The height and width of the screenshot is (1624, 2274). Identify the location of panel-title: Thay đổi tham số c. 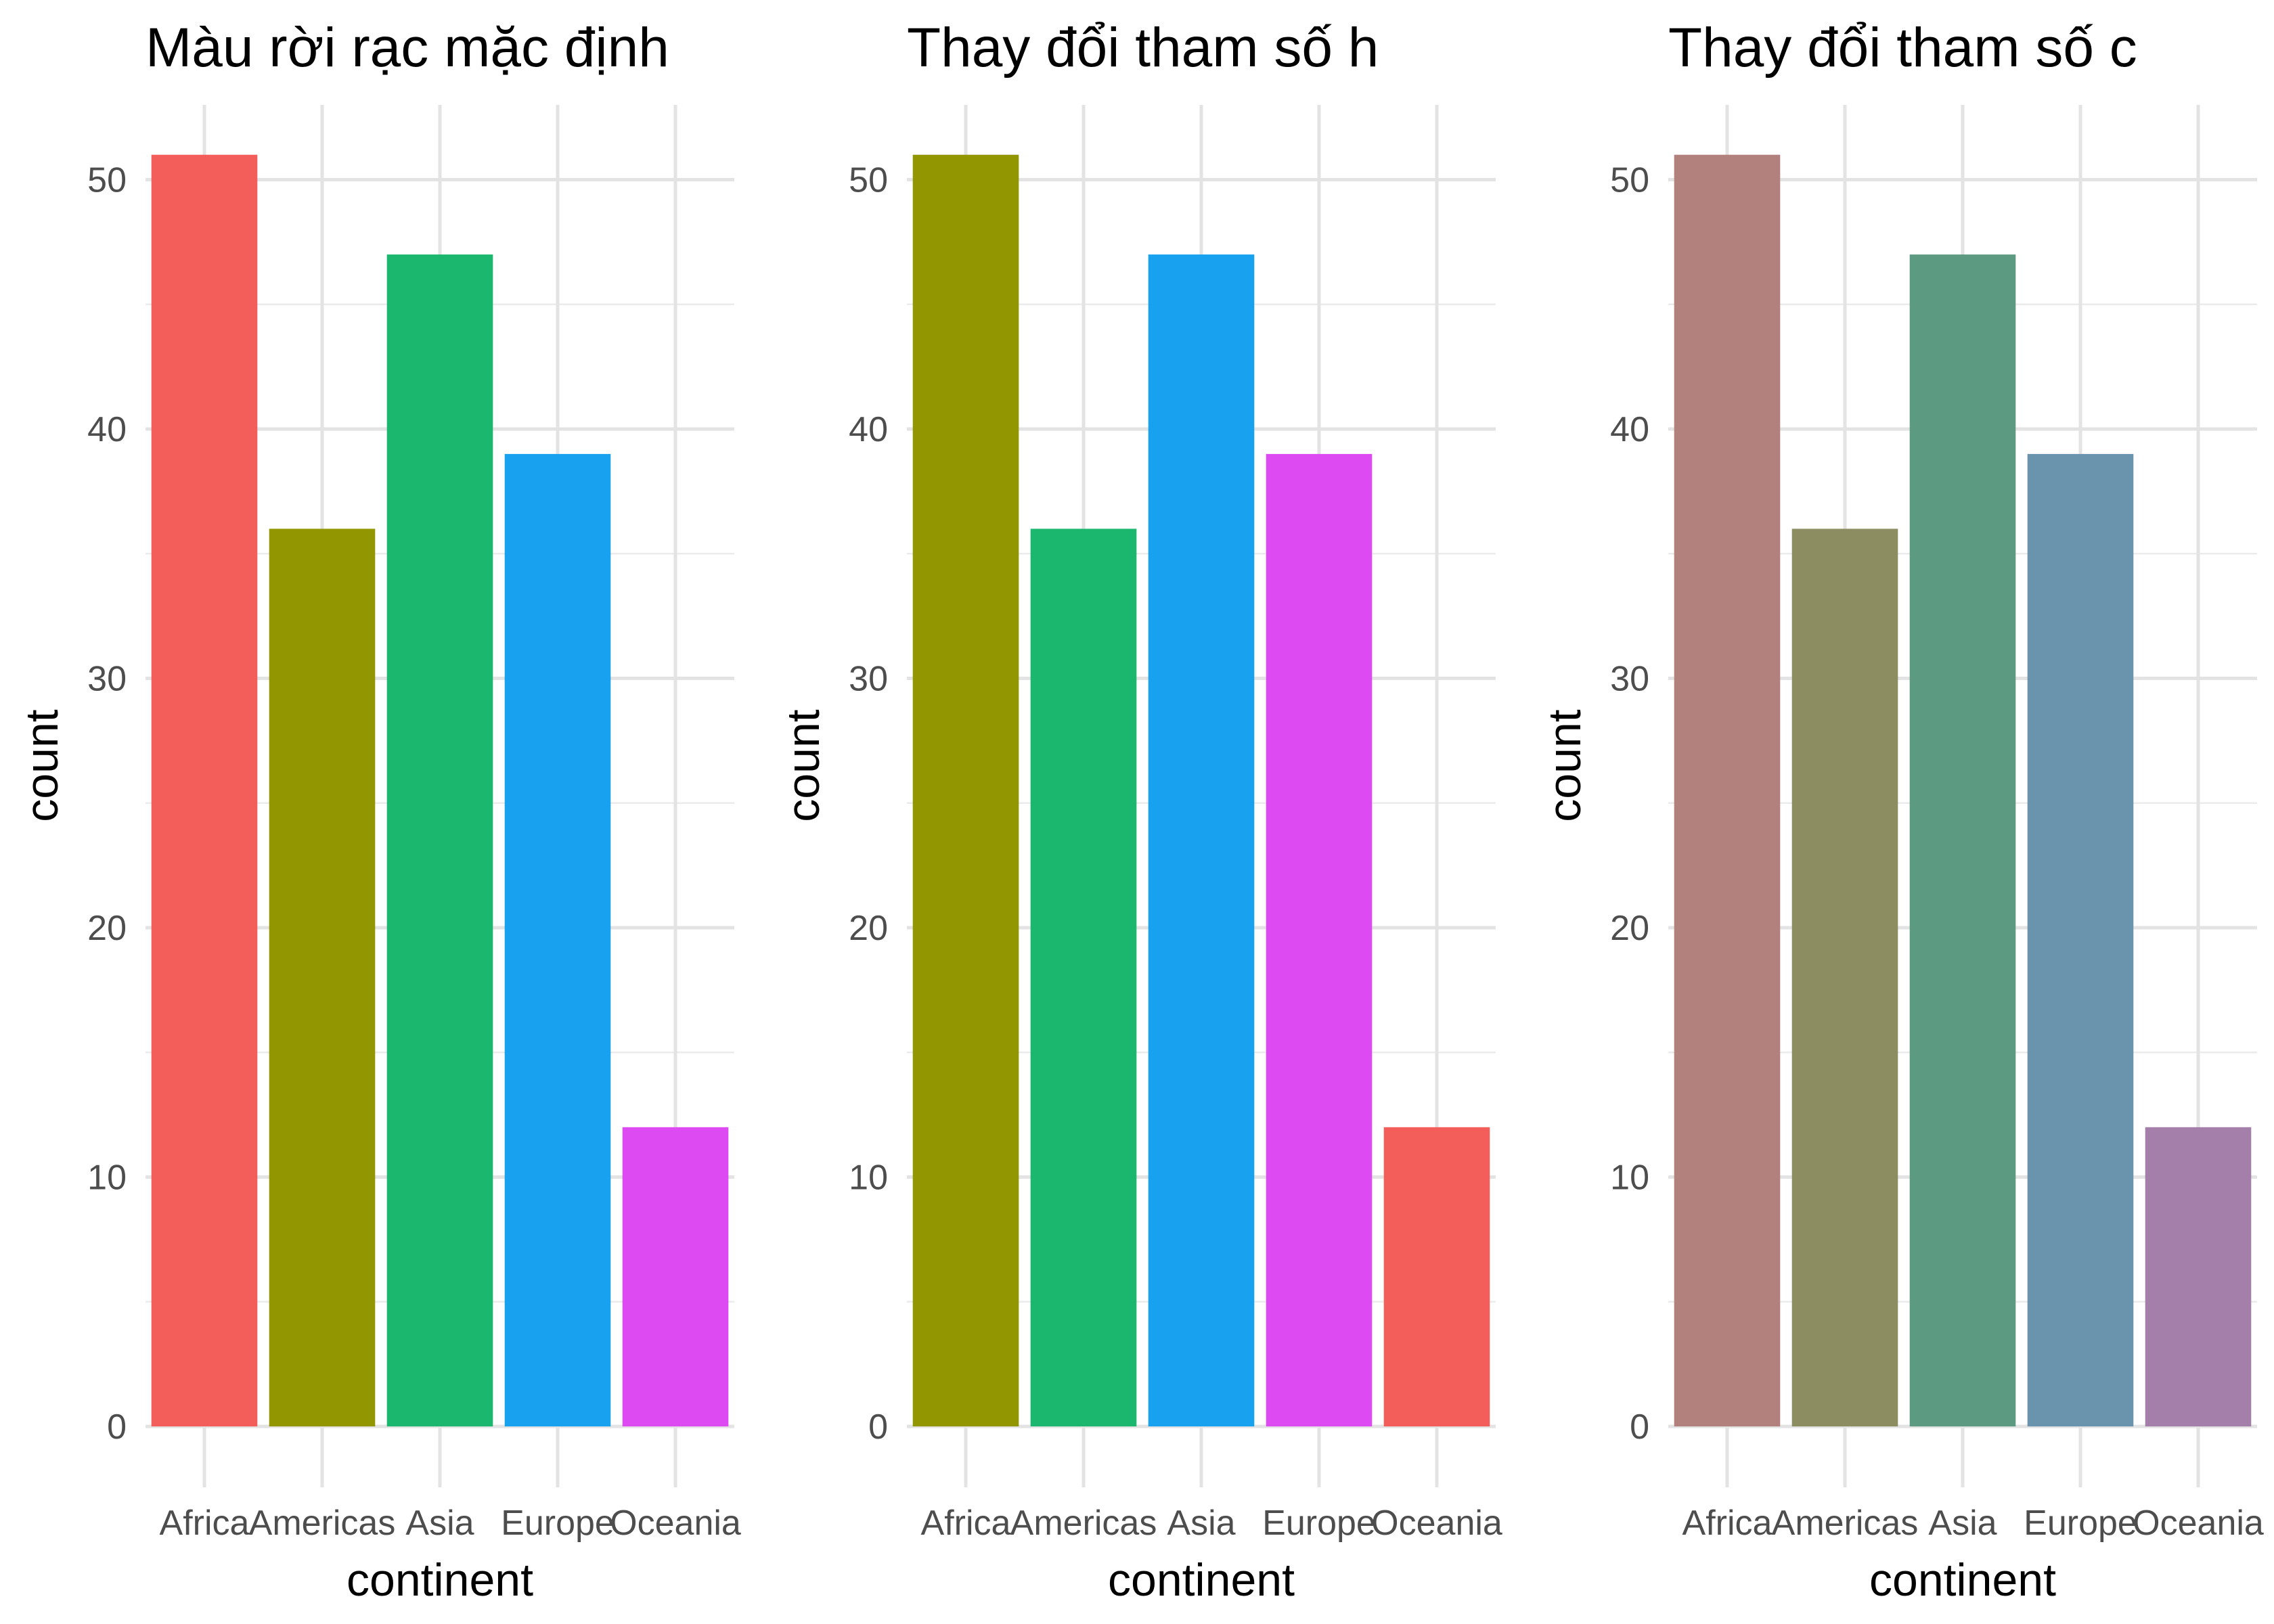
(1902, 47).